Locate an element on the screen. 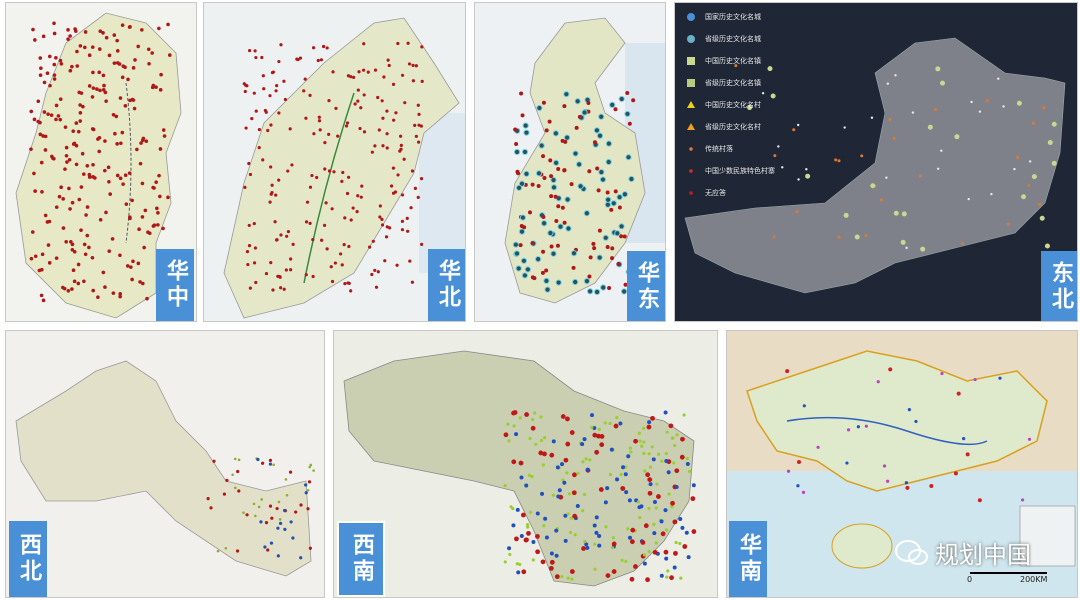 This screenshot has width=1080, height=600. region-label: 西北 is located at coordinates (28, 559).